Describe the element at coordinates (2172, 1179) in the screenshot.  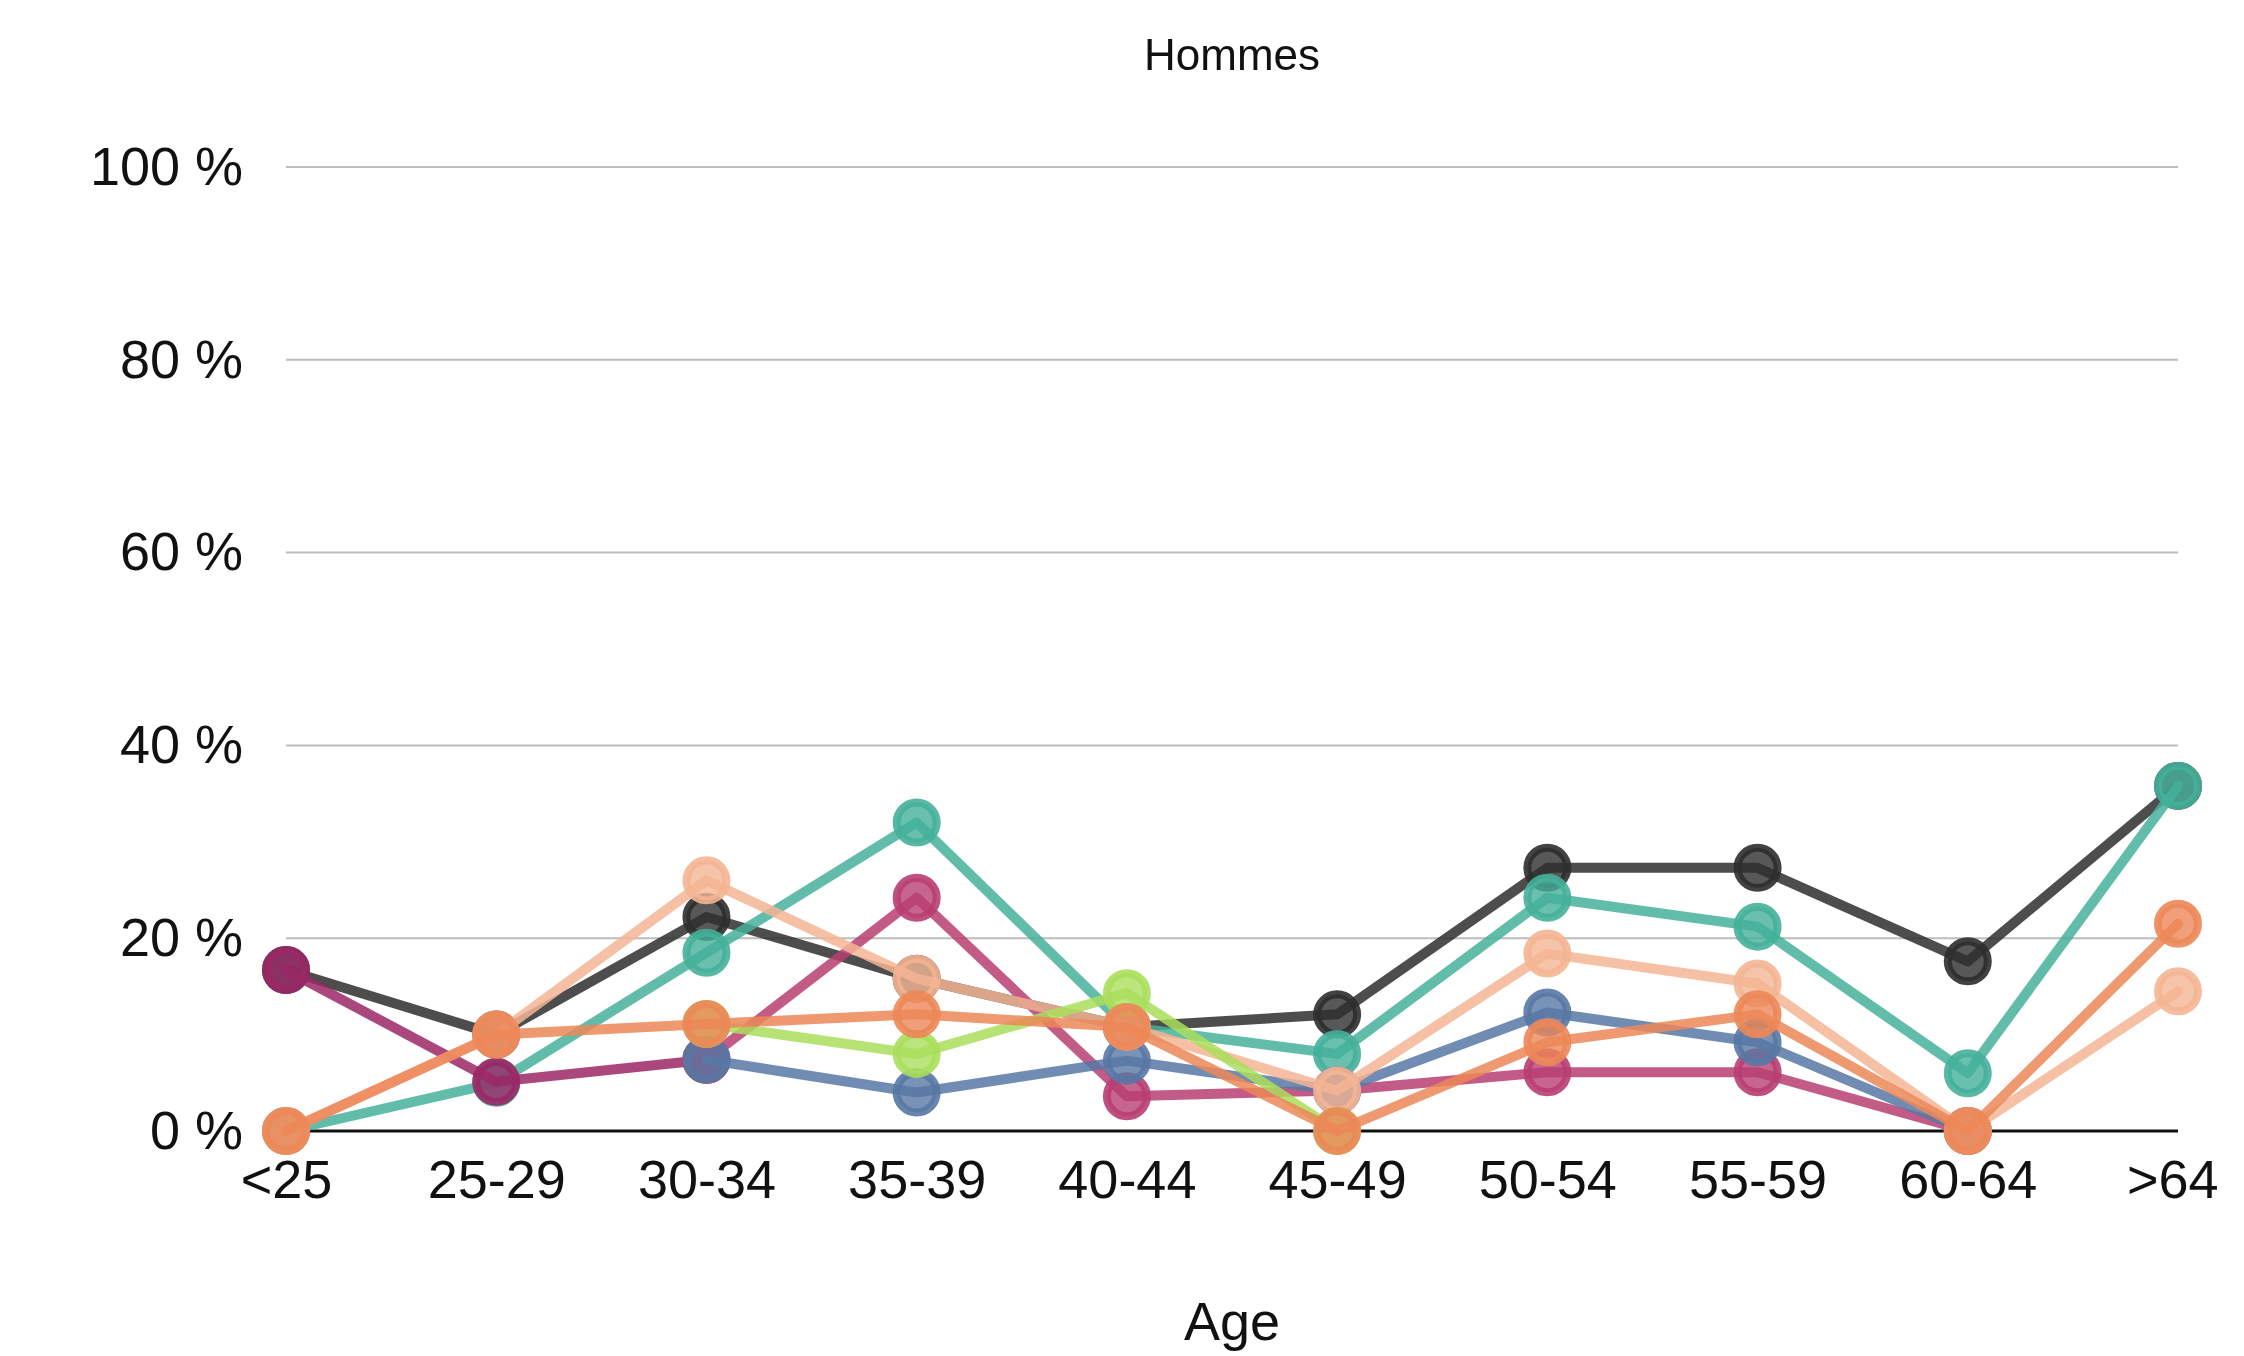
I see `x-tick-label: >64` at that location.